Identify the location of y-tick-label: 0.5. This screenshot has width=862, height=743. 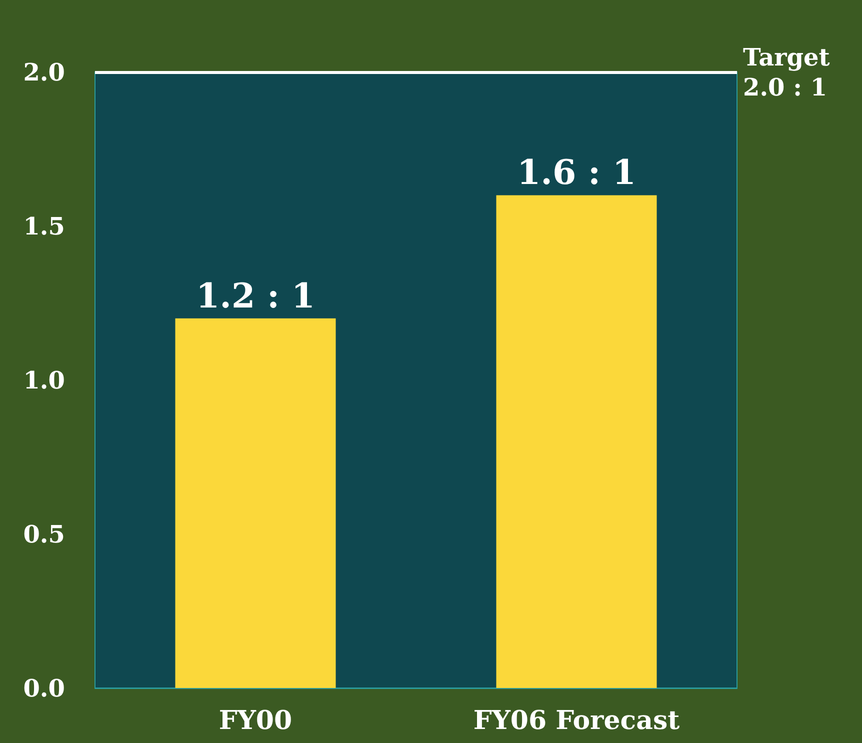
(44, 534).